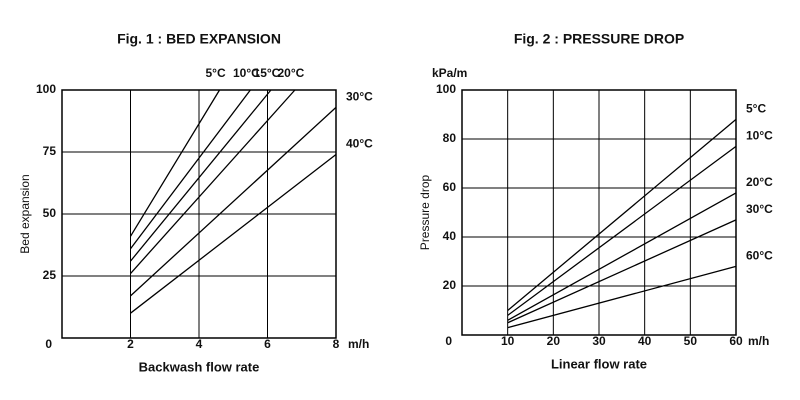 This screenshot has height=400, width=800. Describe the element at coordinates (450, 187) in the screenshot. I see `y-tick-label: 60` at that location.